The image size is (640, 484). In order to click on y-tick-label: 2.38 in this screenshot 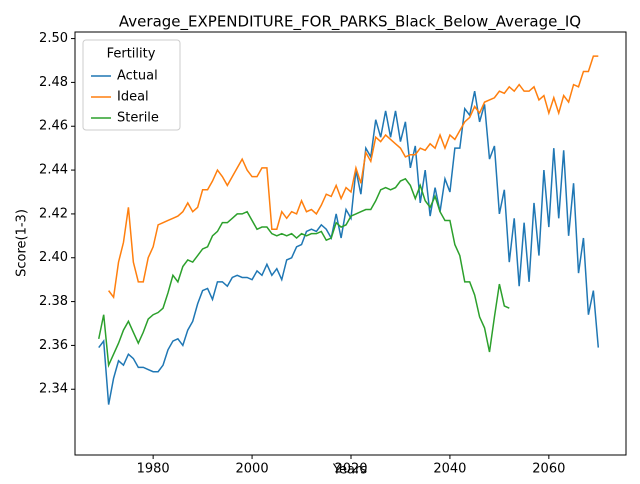, I will do `click(53, 301)`.